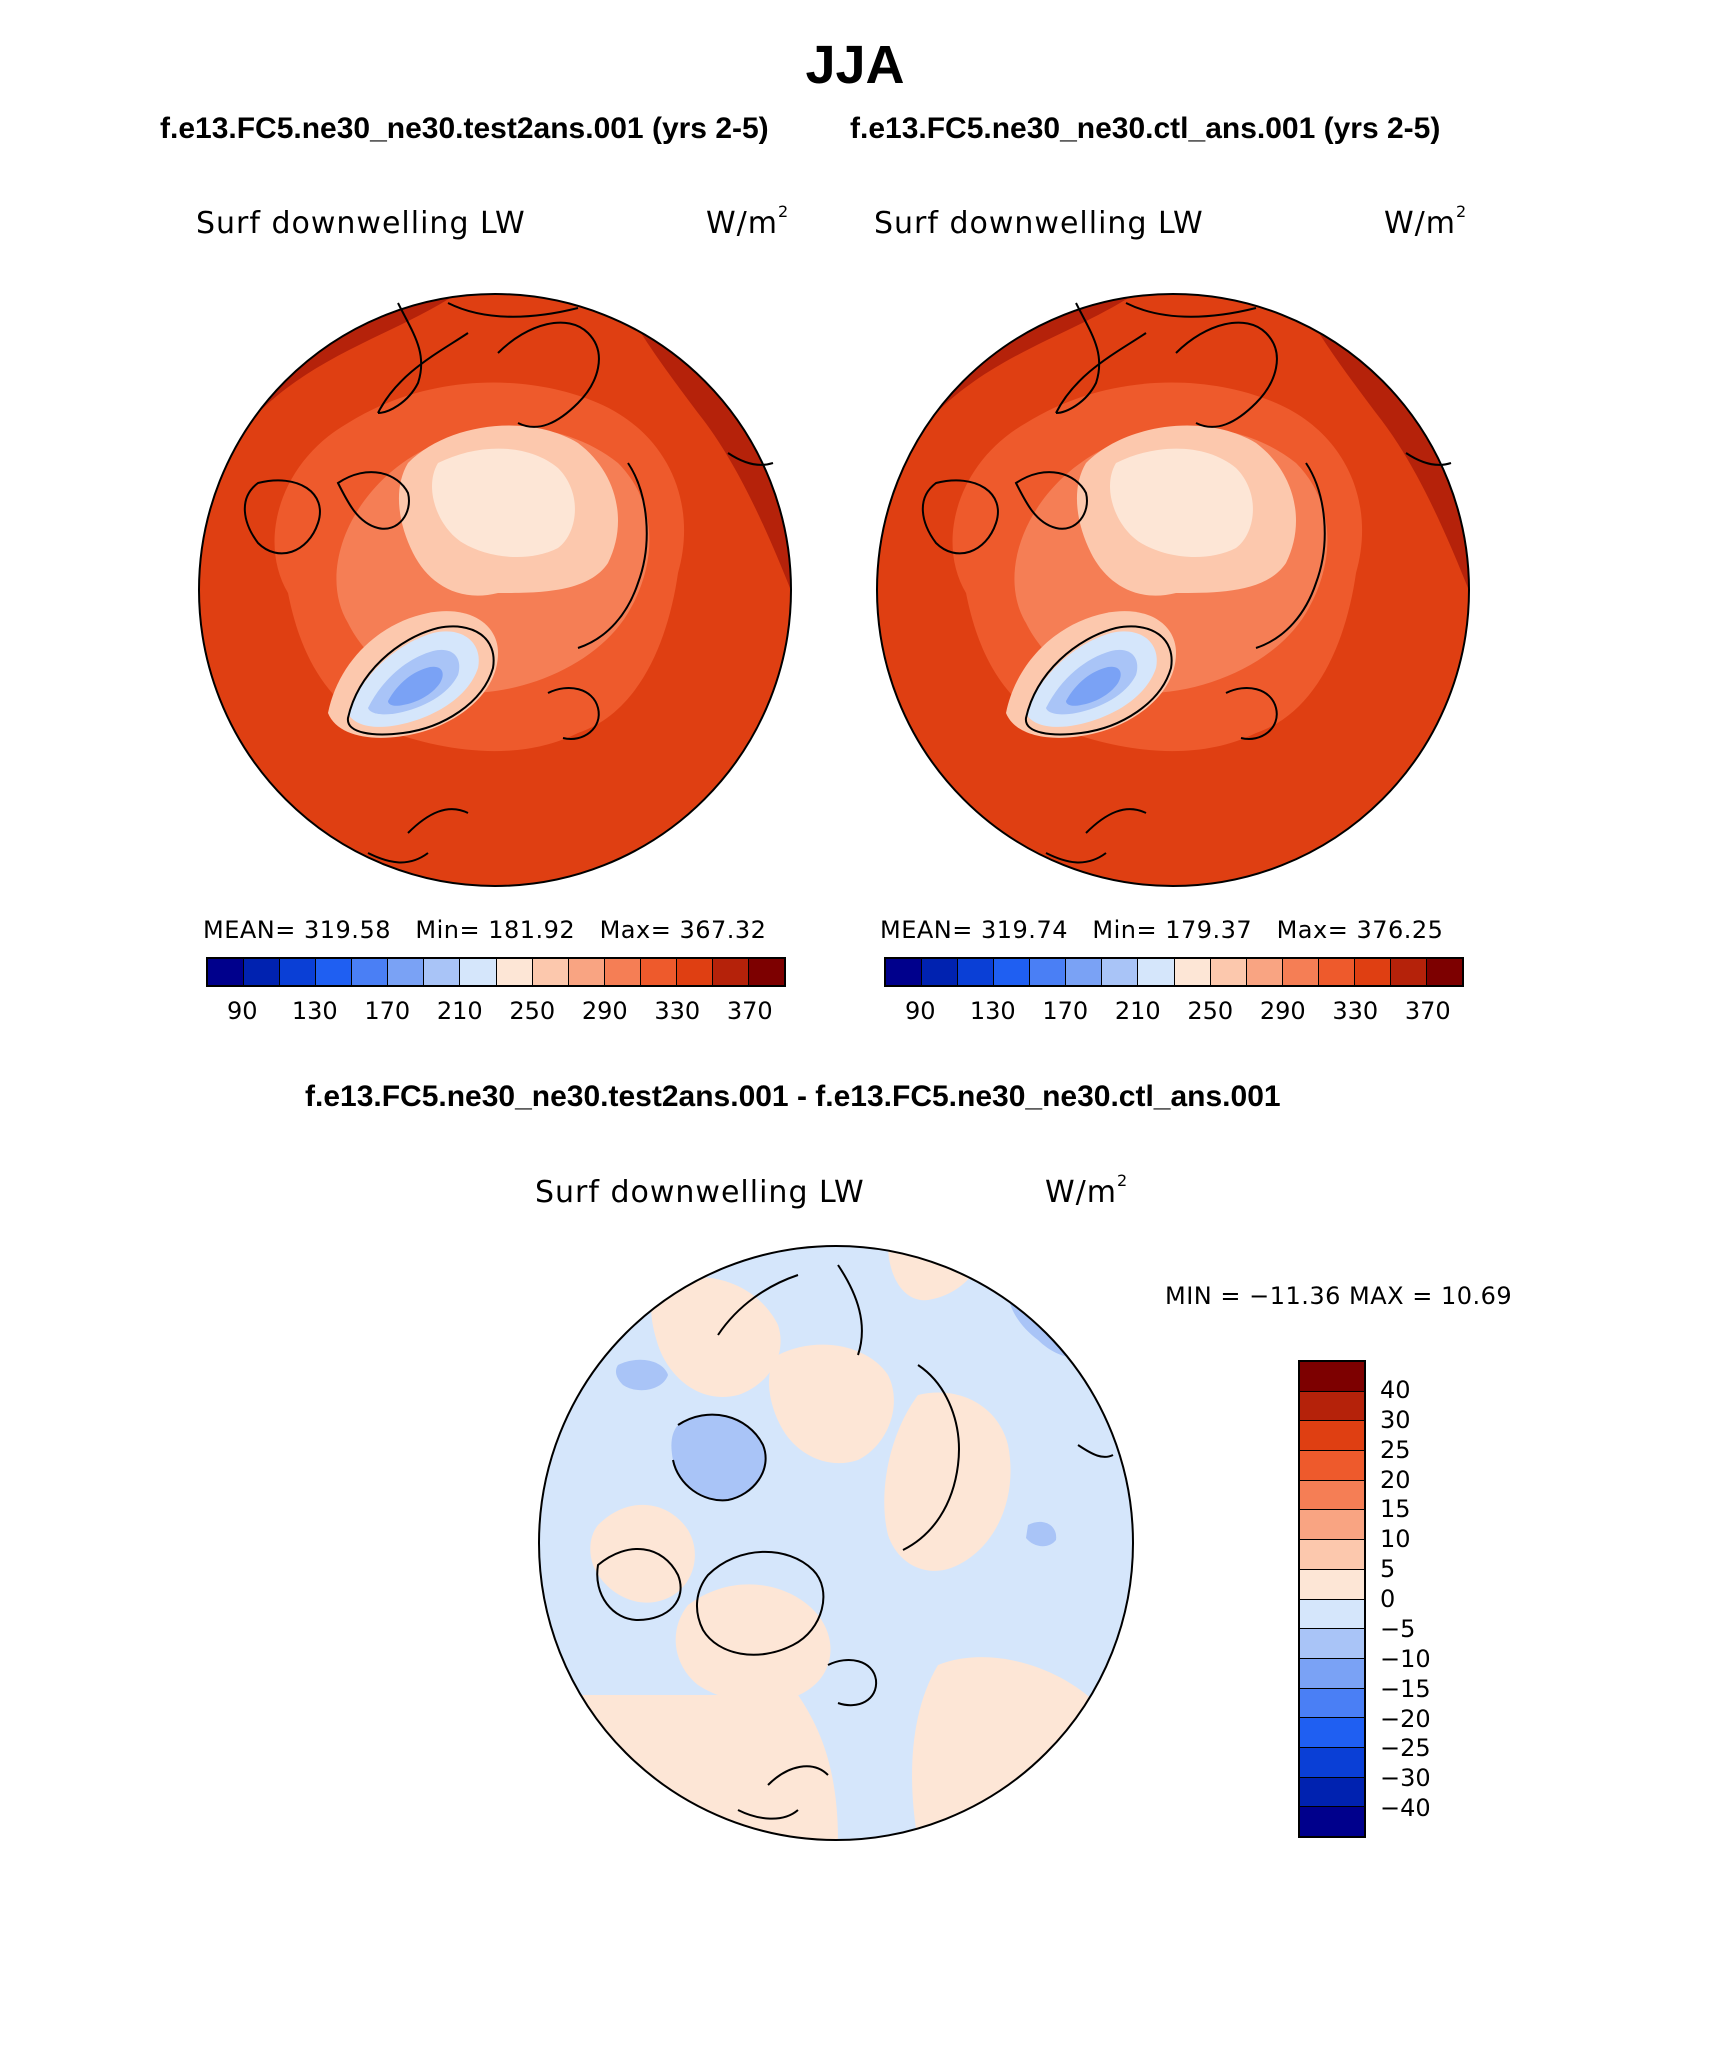  I want to click on diff-units-label: W/m2, so click(1087, 1190).